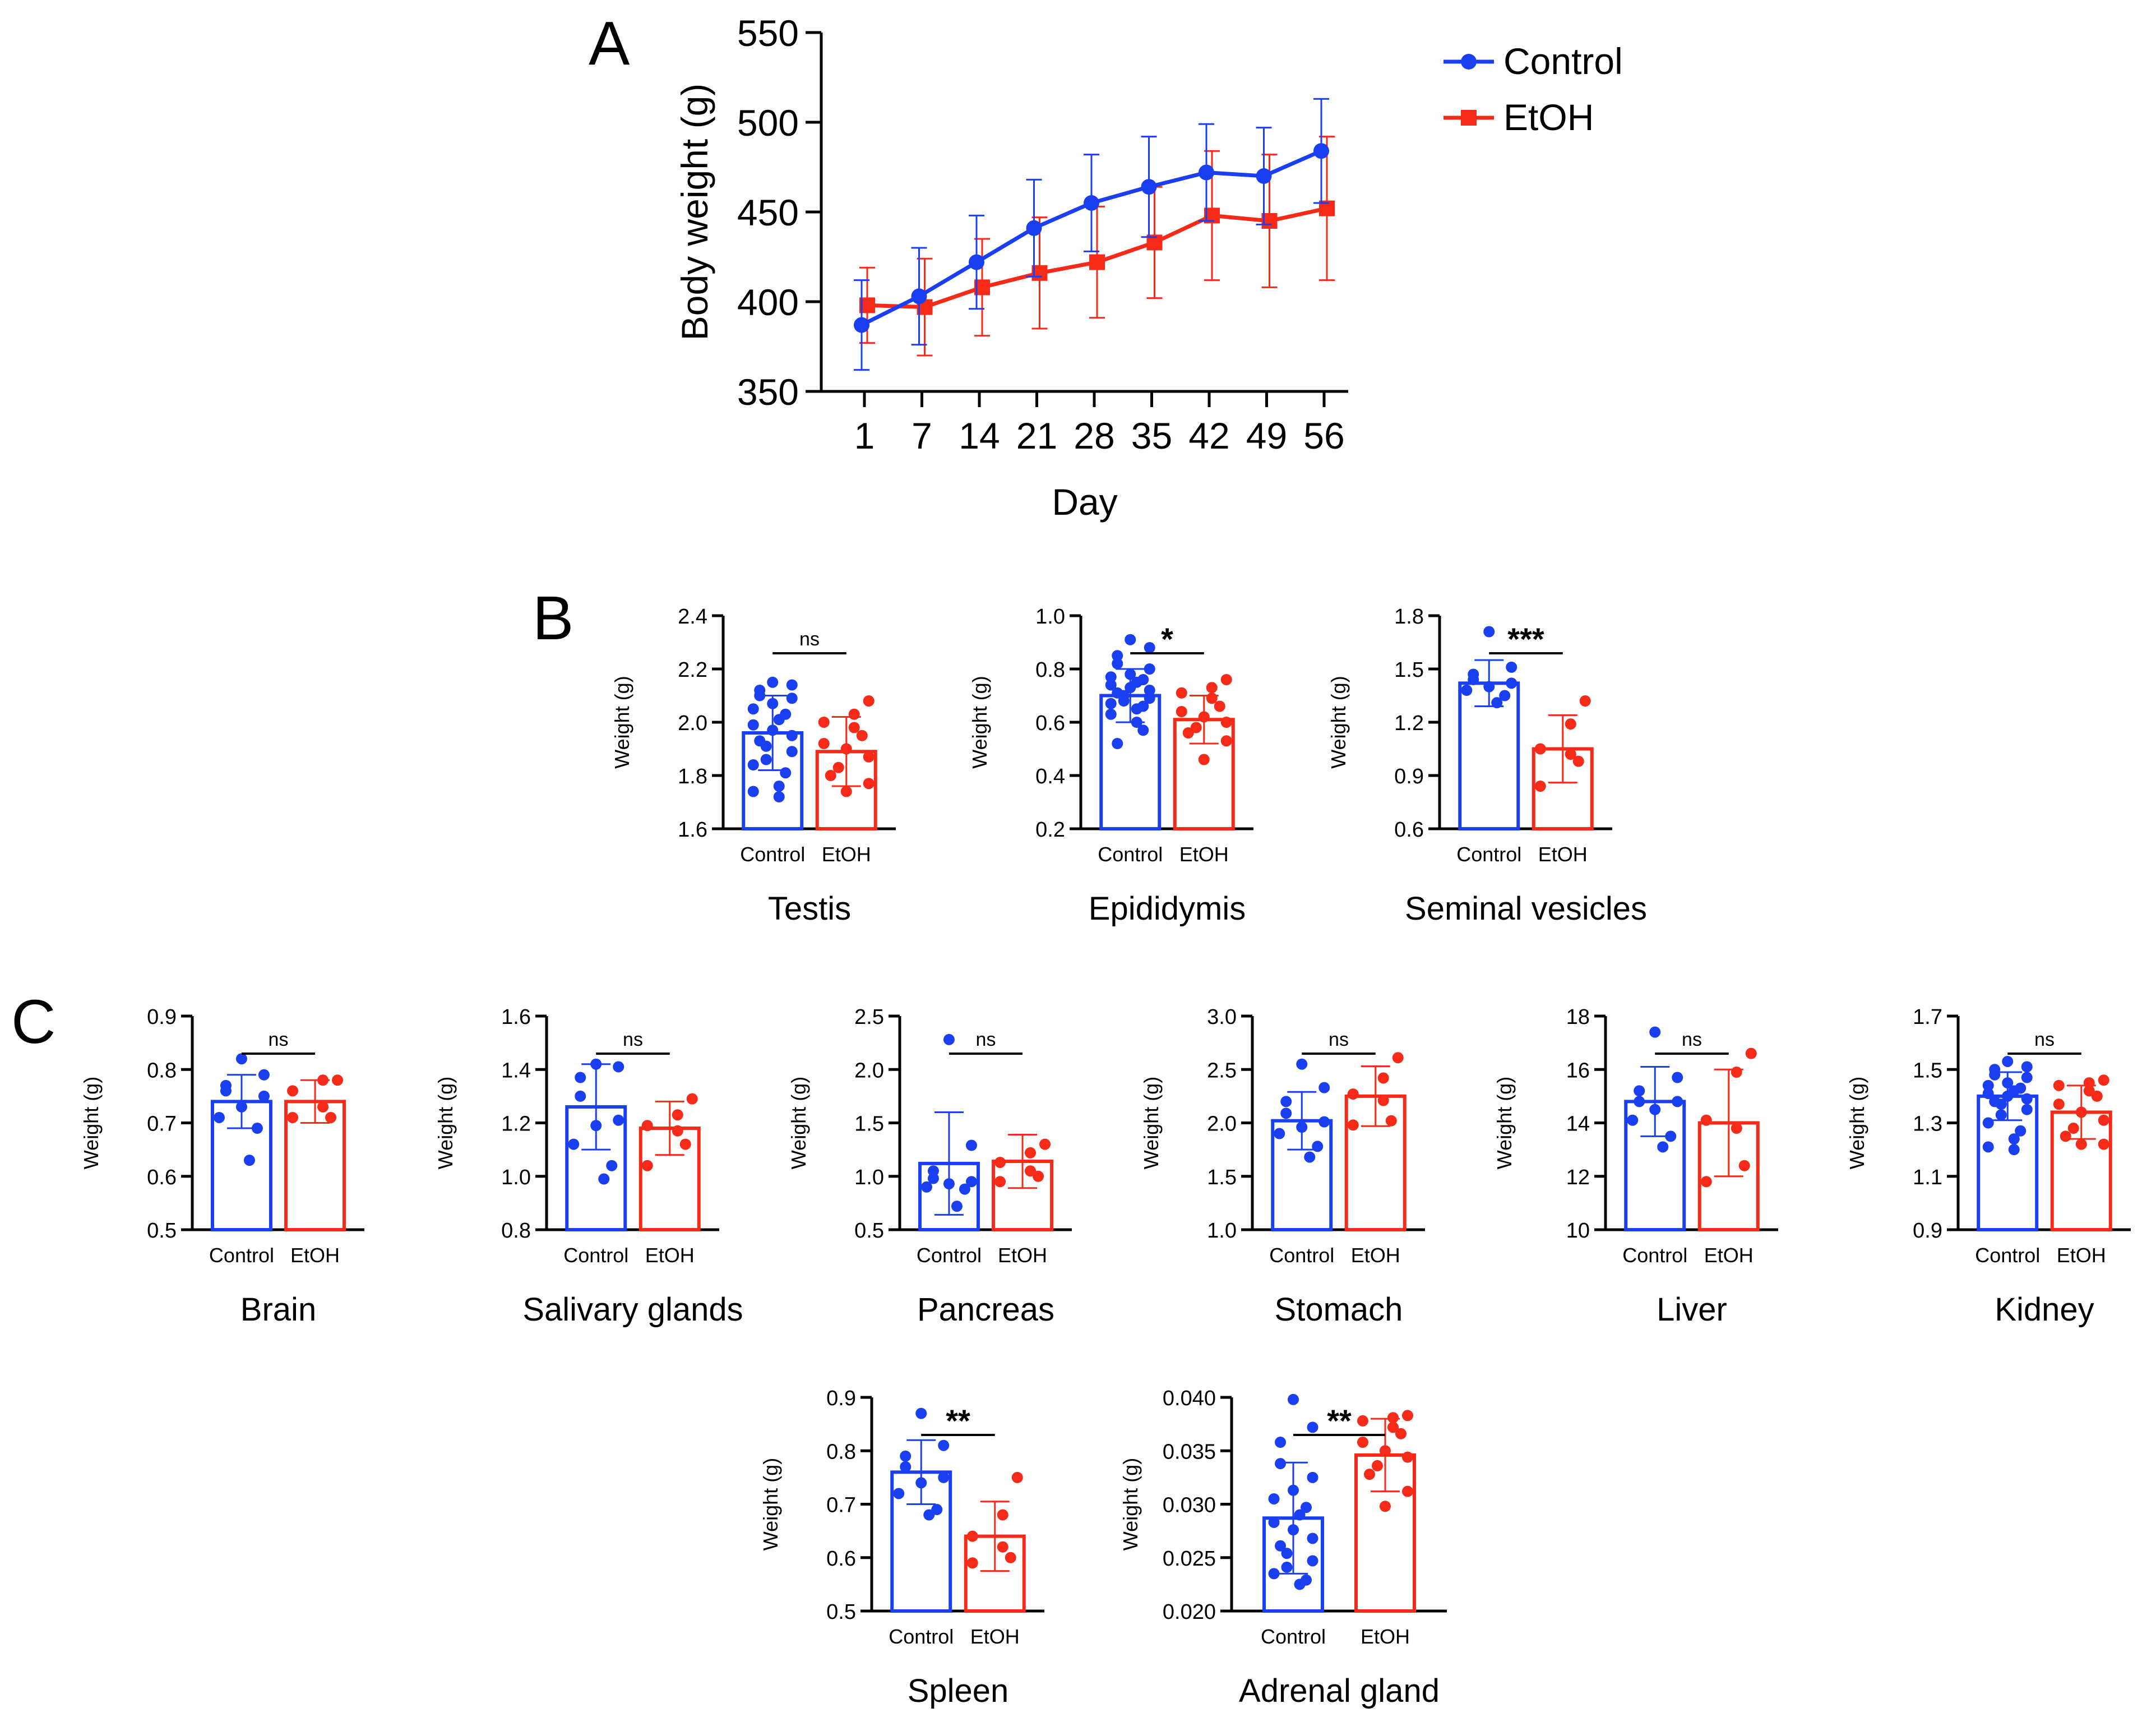  Describe the element at coordinates (632, 1310) in the screenshot. I see `chart-title: Salivary glands` at that location.